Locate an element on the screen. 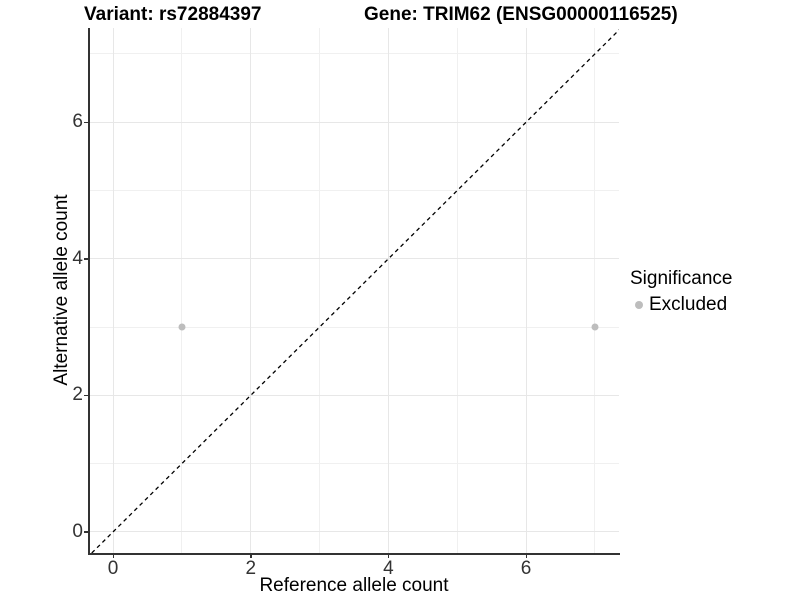  legend-item-excluded: Excluded is located at coordinates (681, 305).